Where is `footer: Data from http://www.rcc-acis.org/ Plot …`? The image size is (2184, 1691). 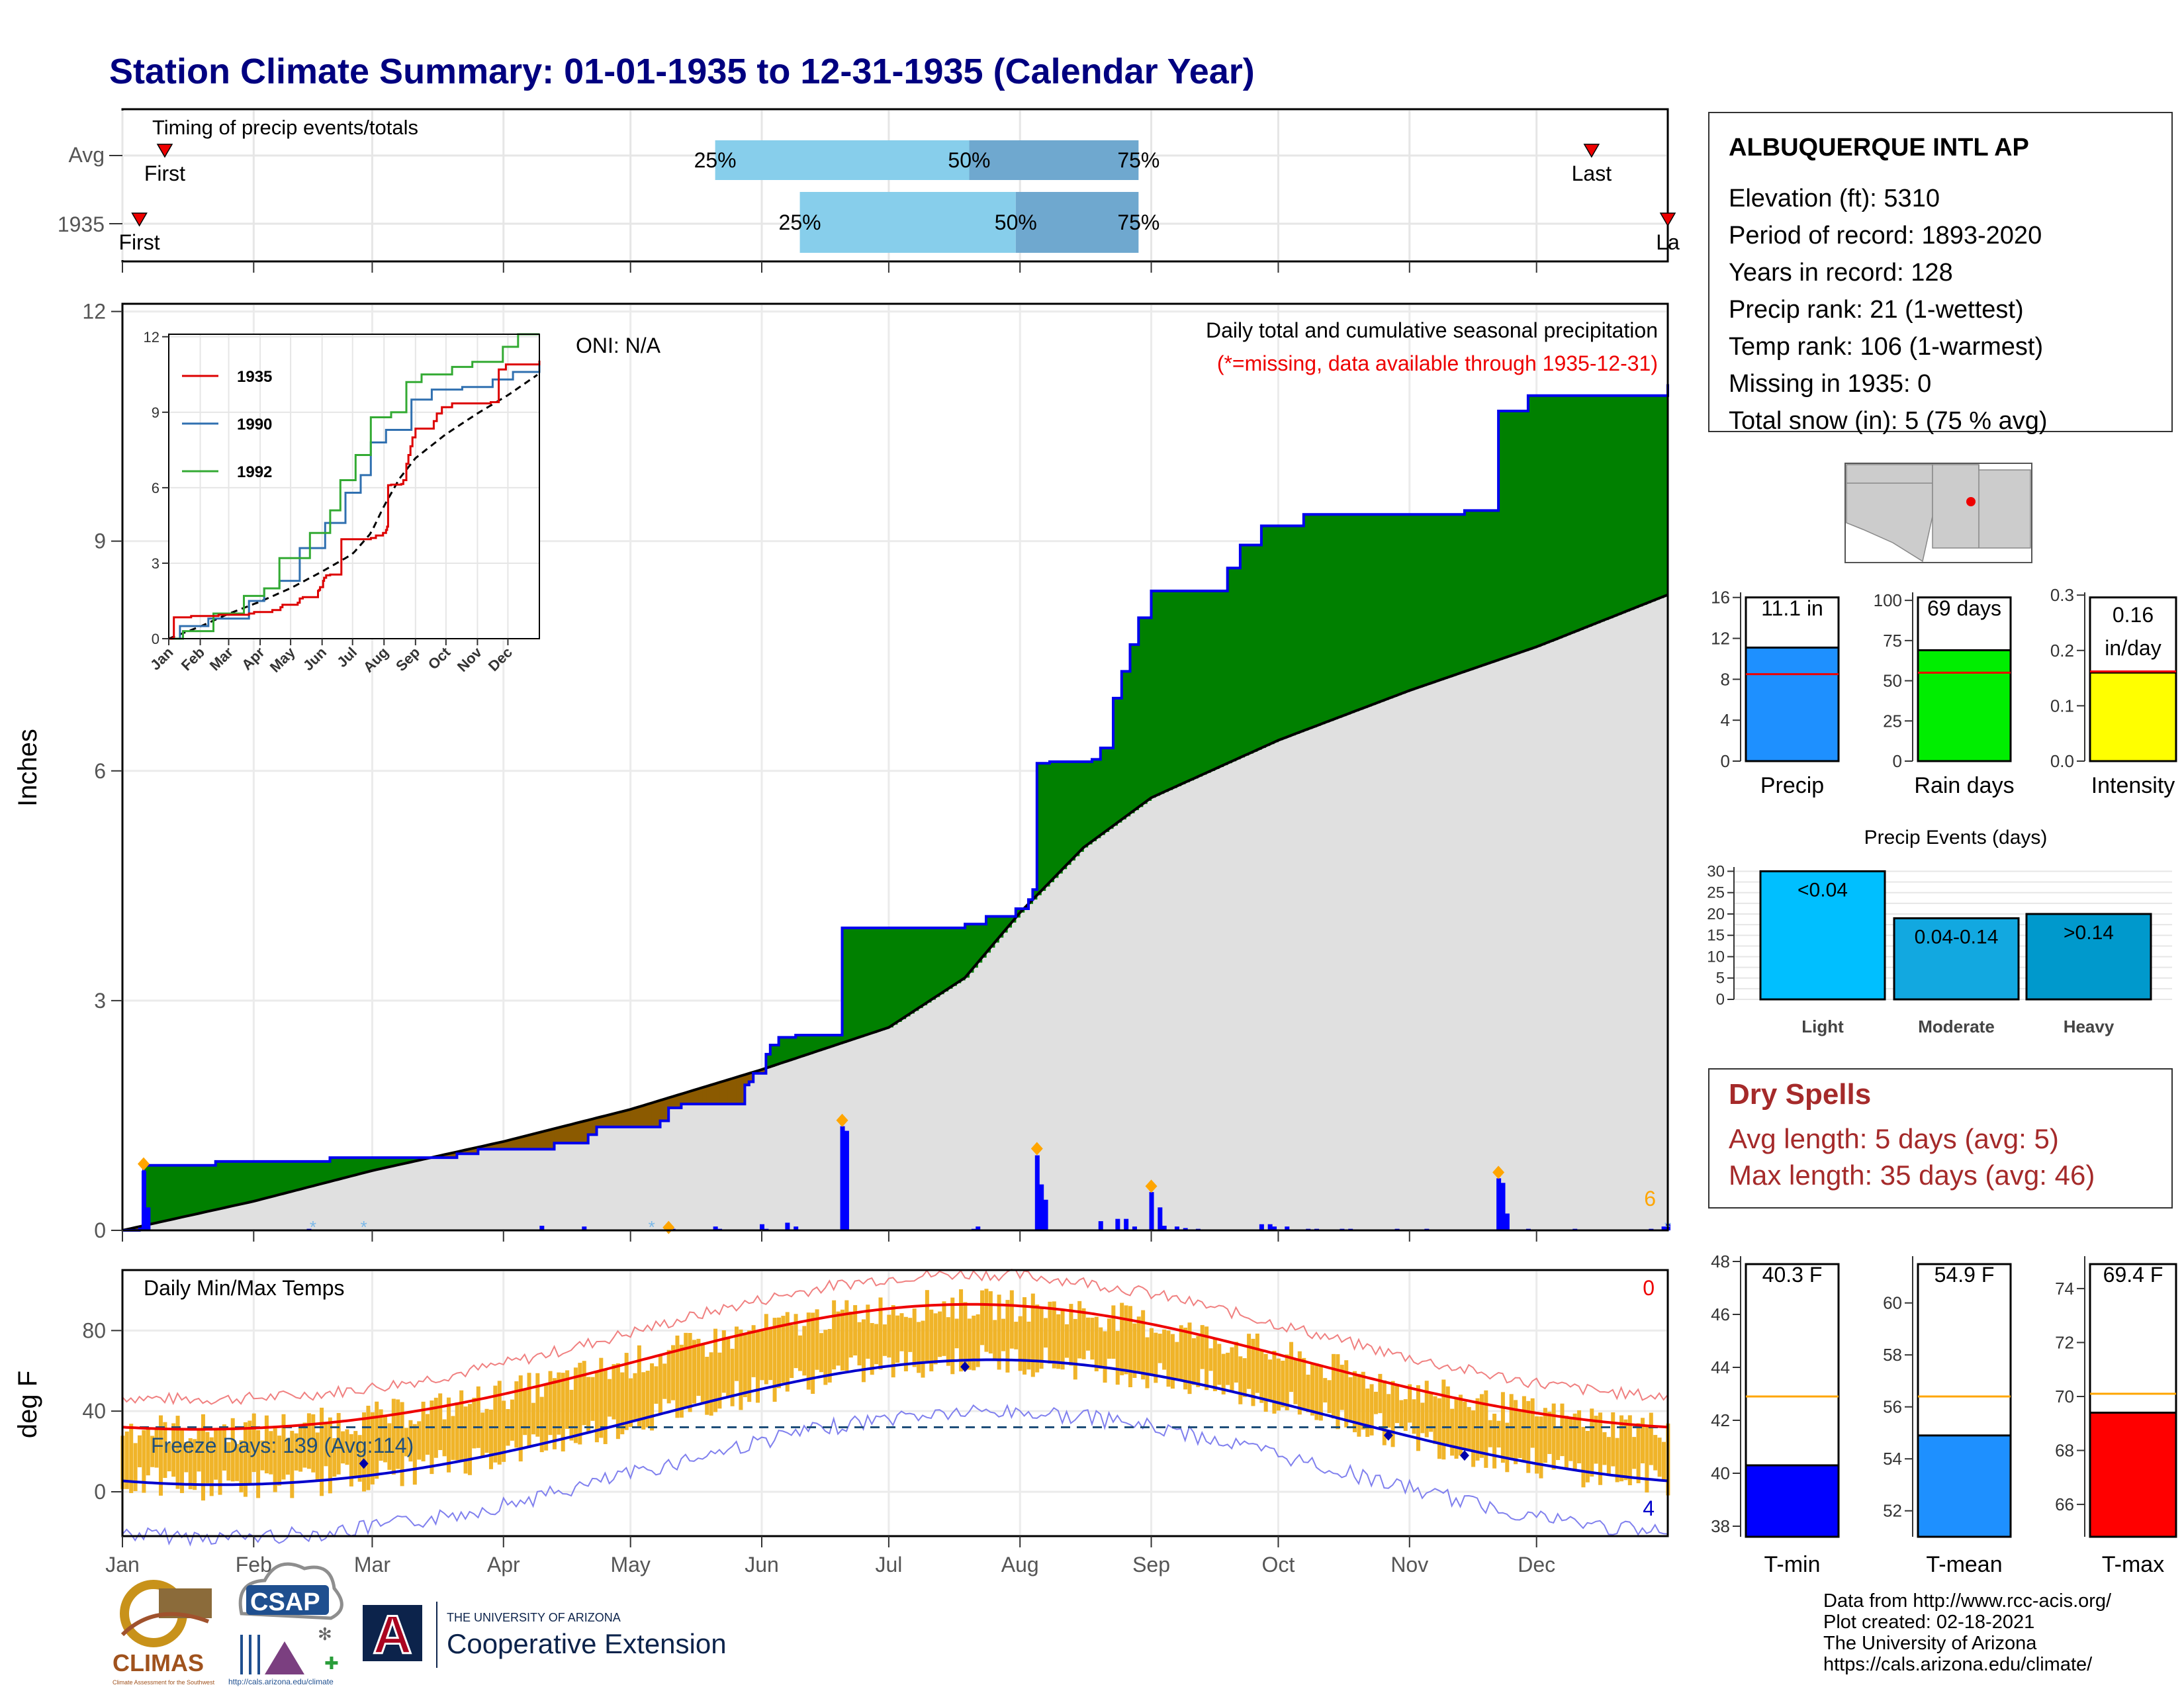
footer: Data from http://www.rcc-acis.org/ Plot … is located at coordinates (1112, 1624).